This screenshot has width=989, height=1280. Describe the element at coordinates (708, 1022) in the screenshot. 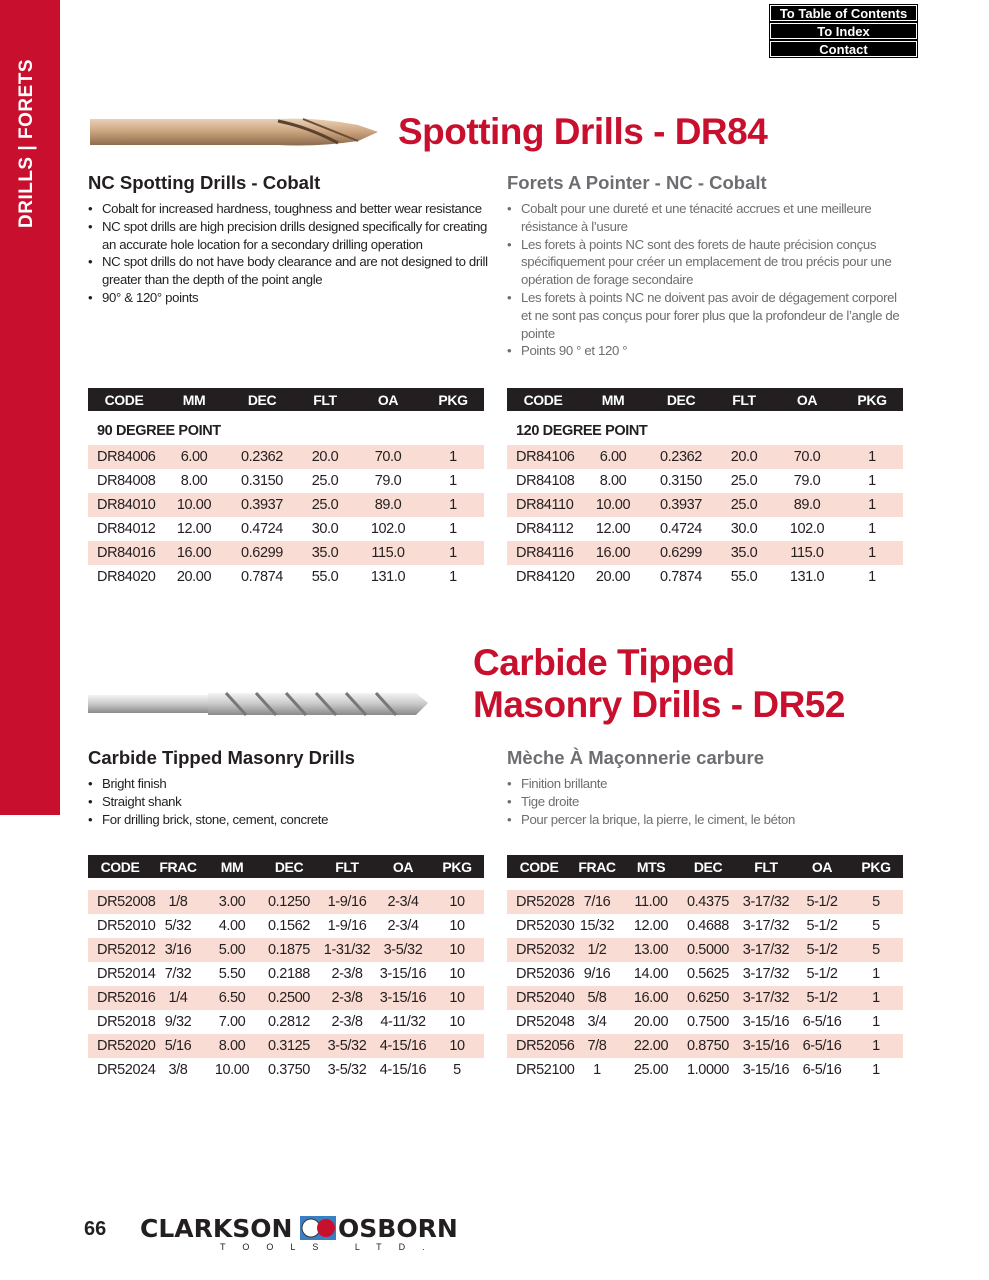

I see `cell-dec: 0.7500` at that location.